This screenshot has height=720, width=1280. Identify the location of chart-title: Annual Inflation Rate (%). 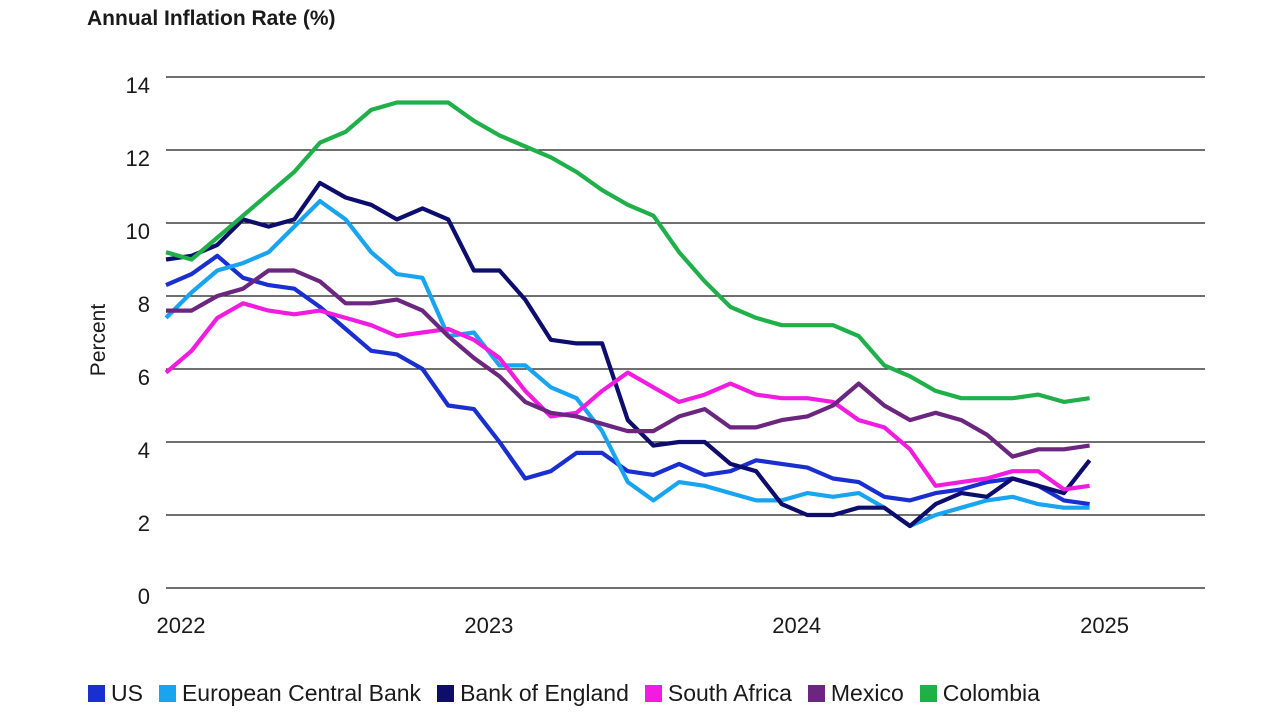
(211, 18).